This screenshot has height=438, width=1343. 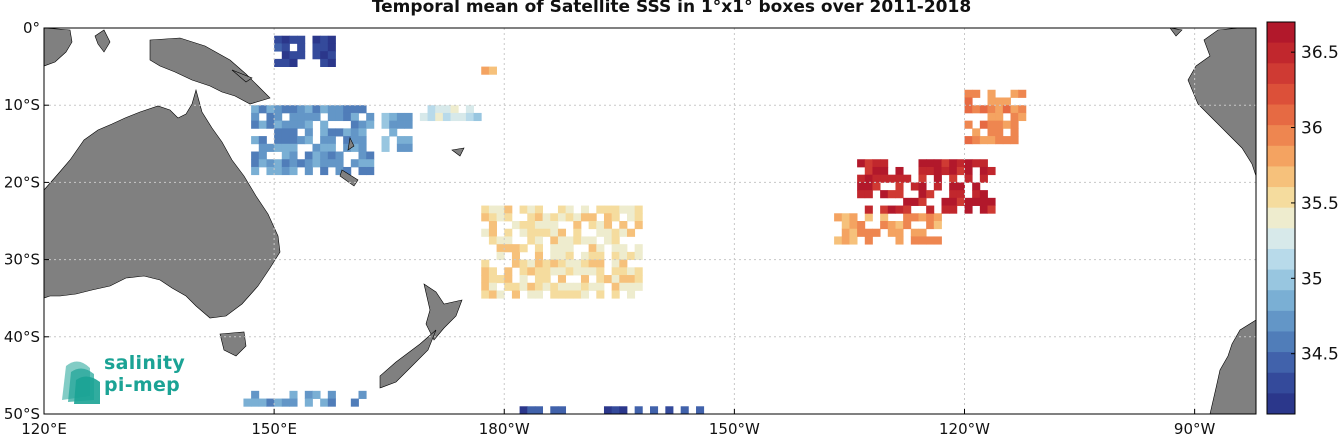 I want to click on colorbar-frame, so click(x=1281, y=218).